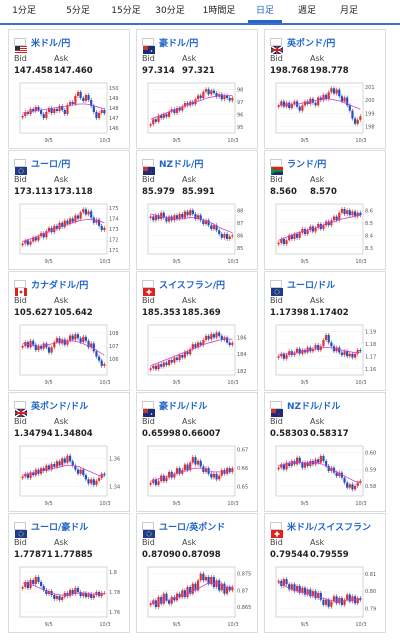  I want to click on tab-4: 30分足, so click(170, 11).